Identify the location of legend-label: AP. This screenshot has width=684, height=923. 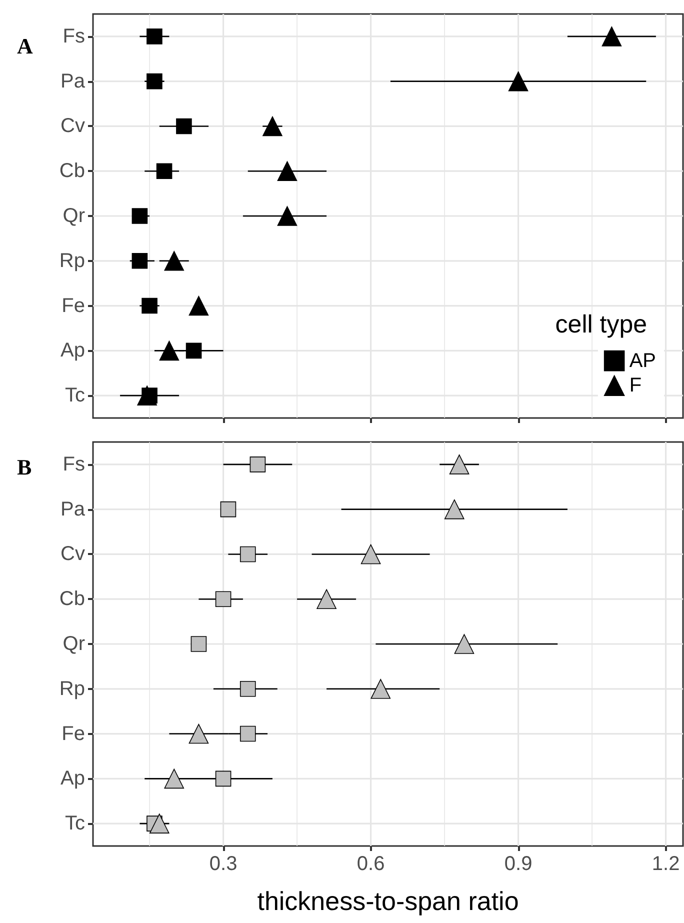
(642, 361).